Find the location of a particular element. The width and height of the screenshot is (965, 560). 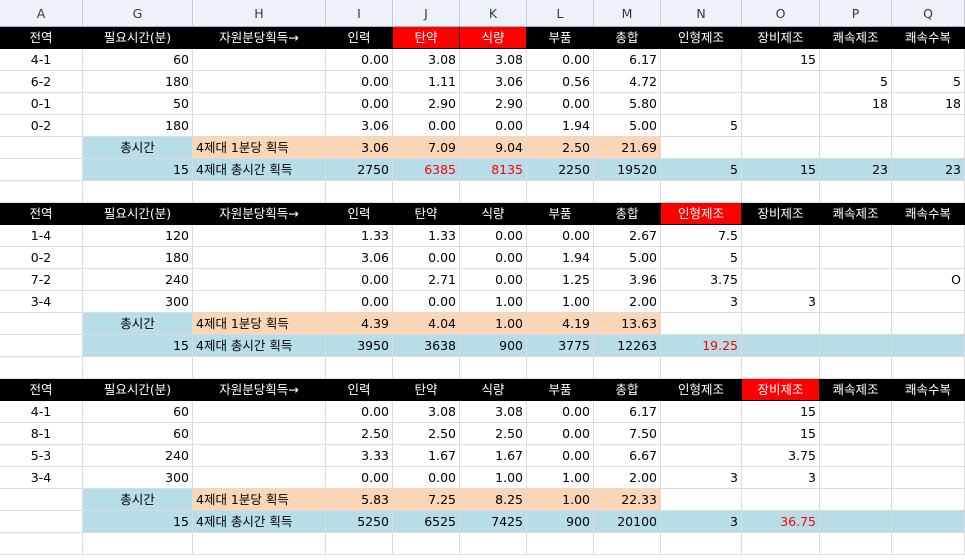

cell-m-14: 13.63 is located at coordinates (627, 324).